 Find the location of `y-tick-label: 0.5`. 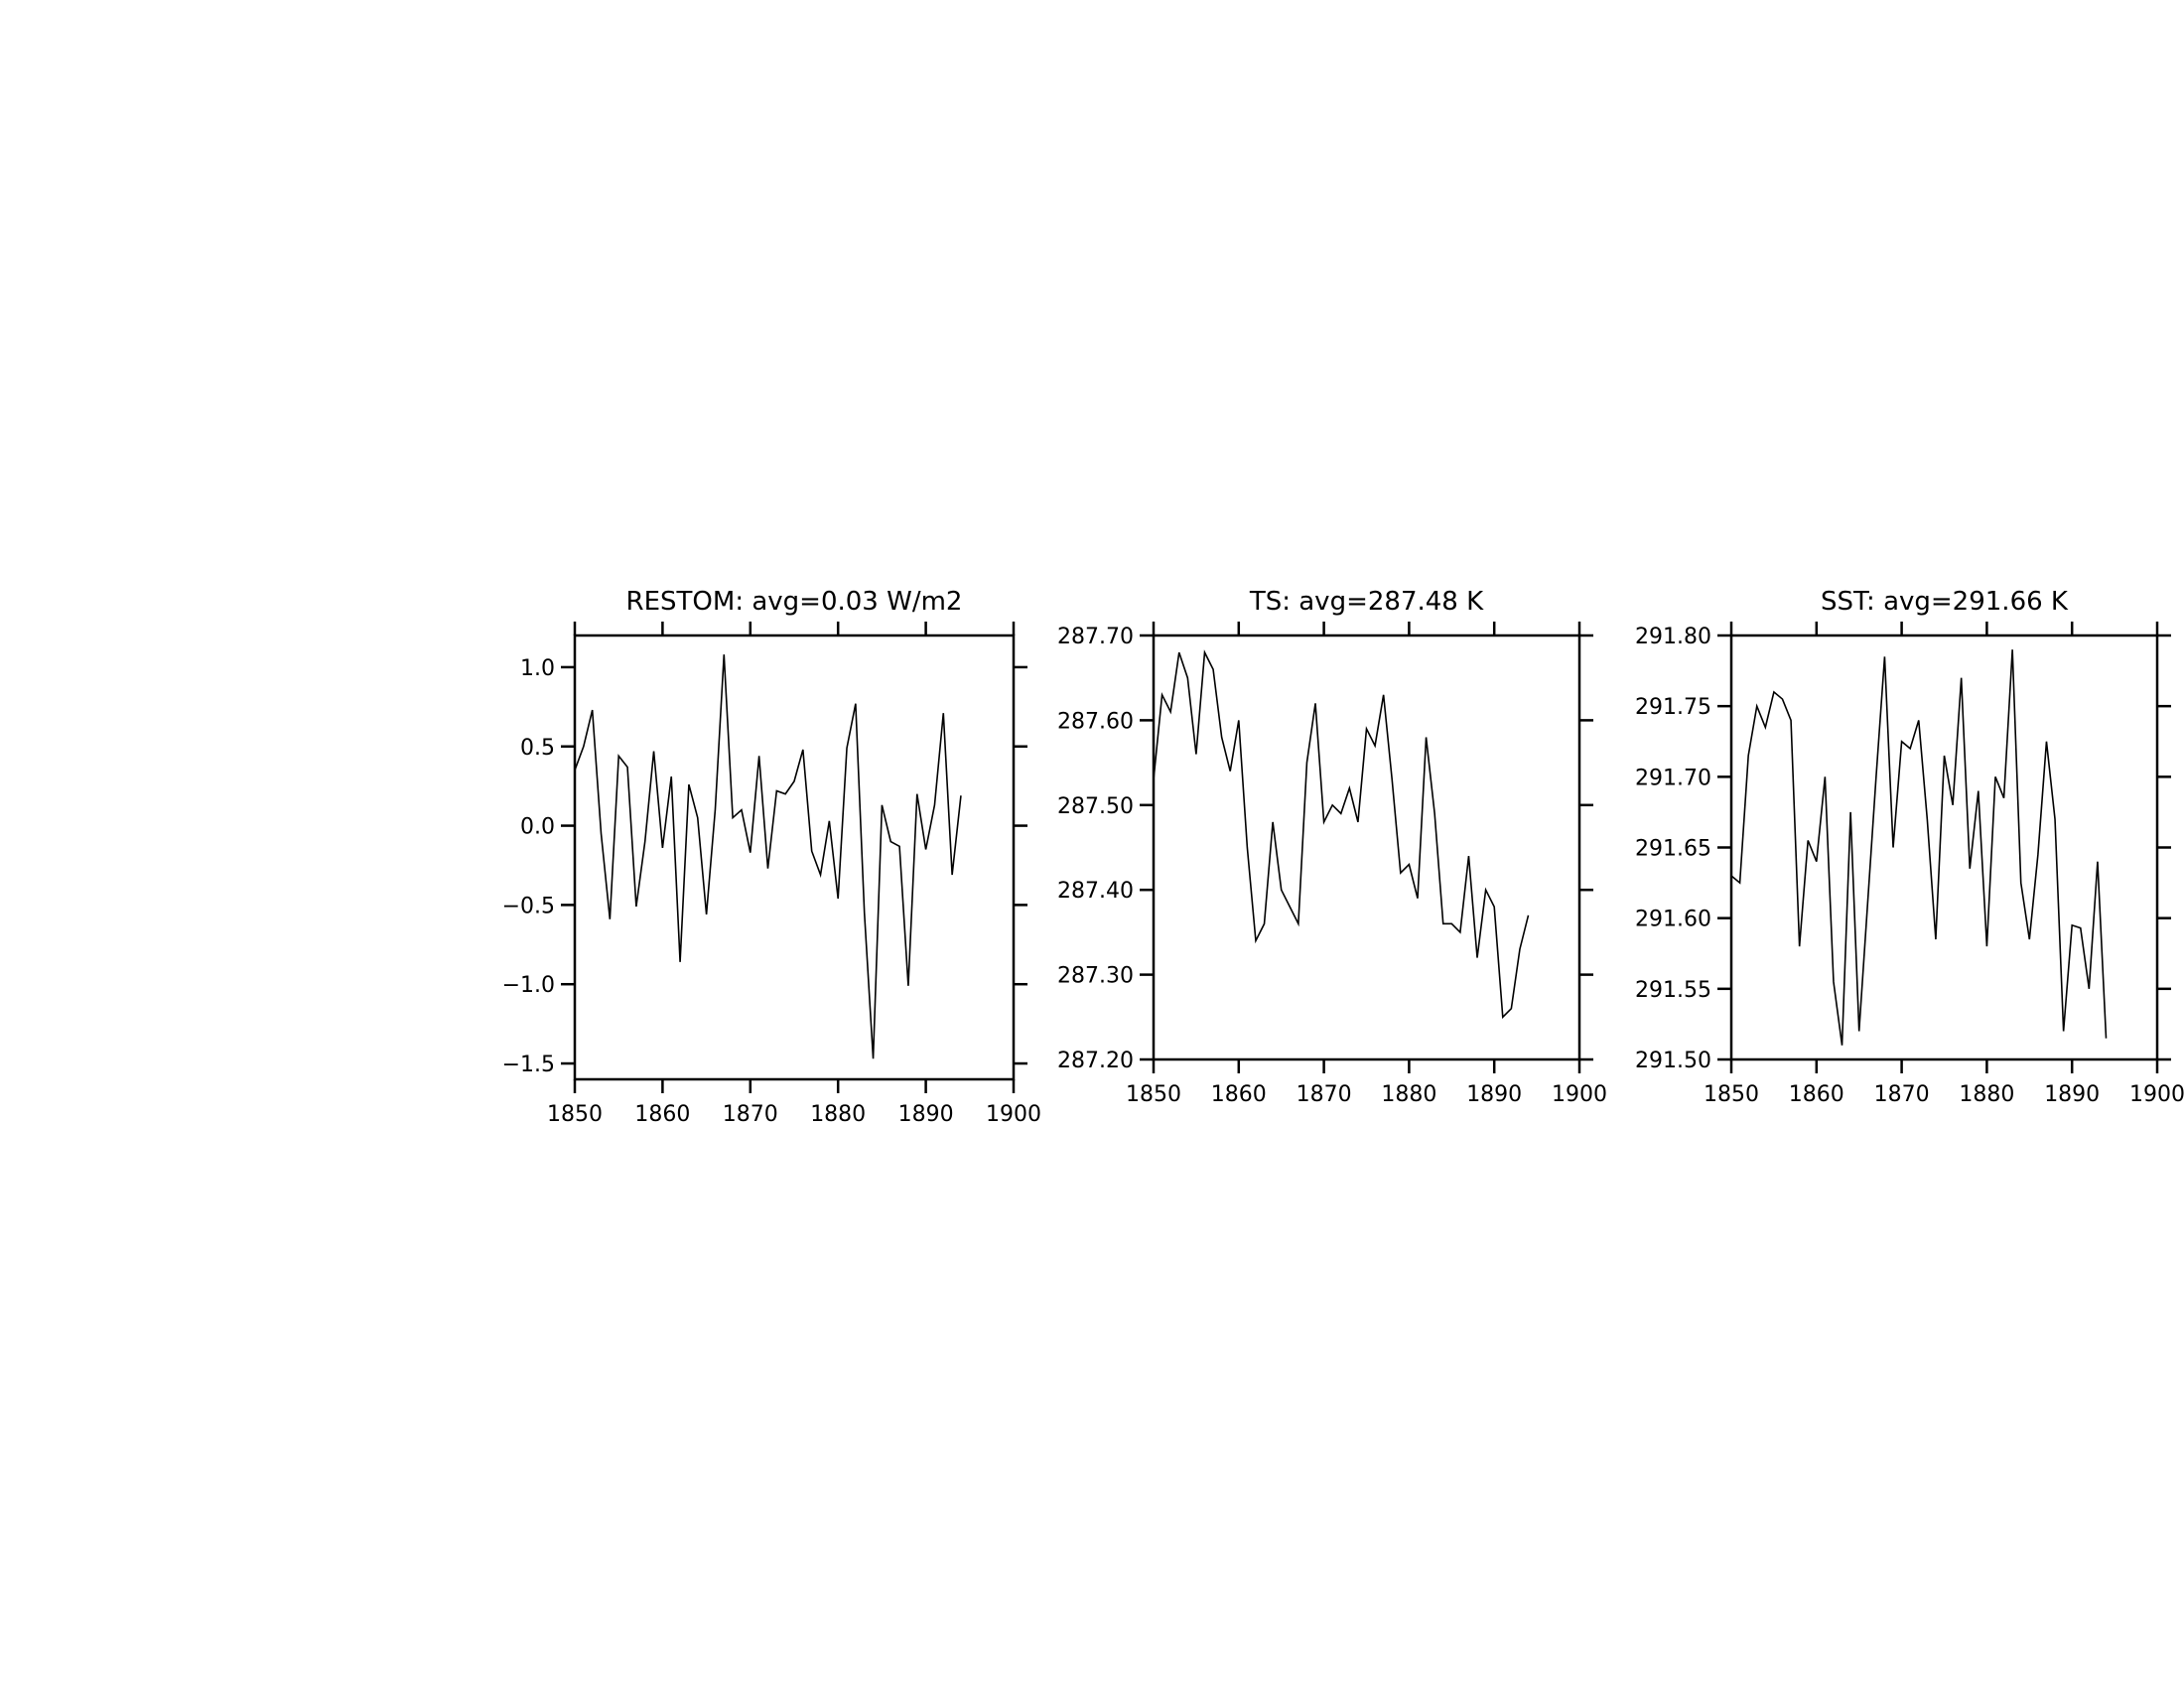

y-tick-label: 0.5 is located at coordinates (537, 748).